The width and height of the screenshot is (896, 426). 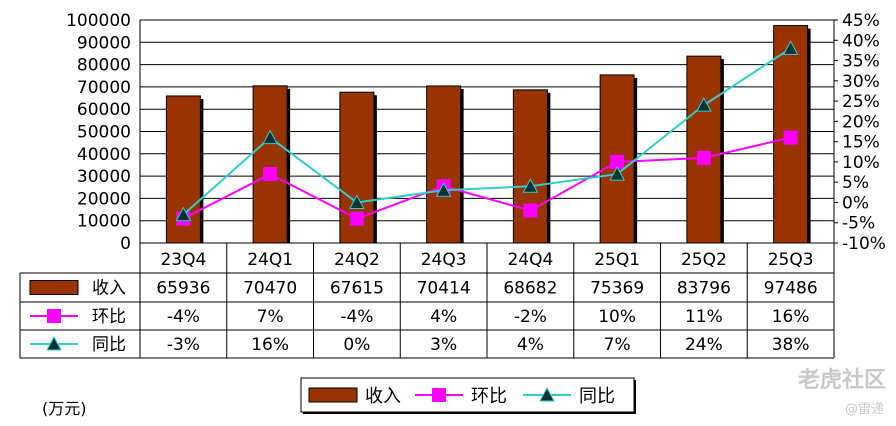 What do you see at coordinates (530, 289) in the screenshot?
I see `table-cell: 68682` at bounding box center [530, 289].